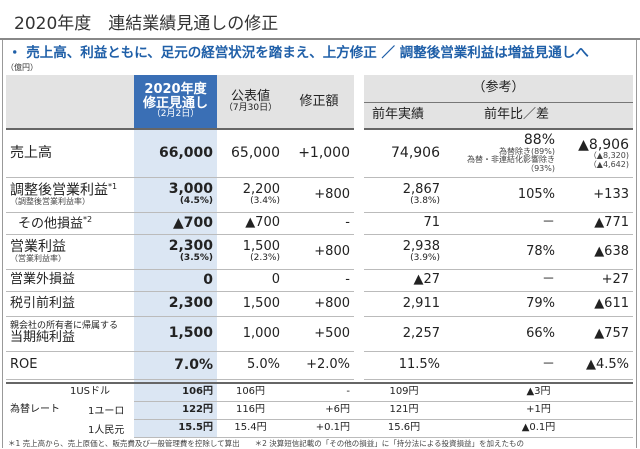 The width and height of the screenshot is (640, 449). Describe the element at coordinates (319, 365) in the screenshot. I see `table-row-roe: ROE 7.0% 5.0% +2.0% 11.5% － ▲4.5%` at that location.